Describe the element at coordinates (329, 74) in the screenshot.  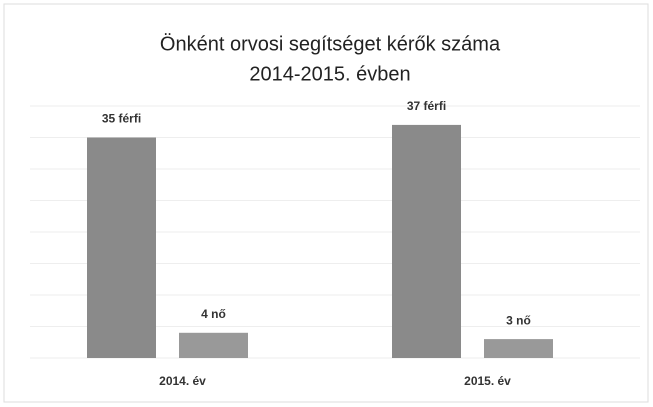
I see `chart-title: 2014-2015. évben` at that location.